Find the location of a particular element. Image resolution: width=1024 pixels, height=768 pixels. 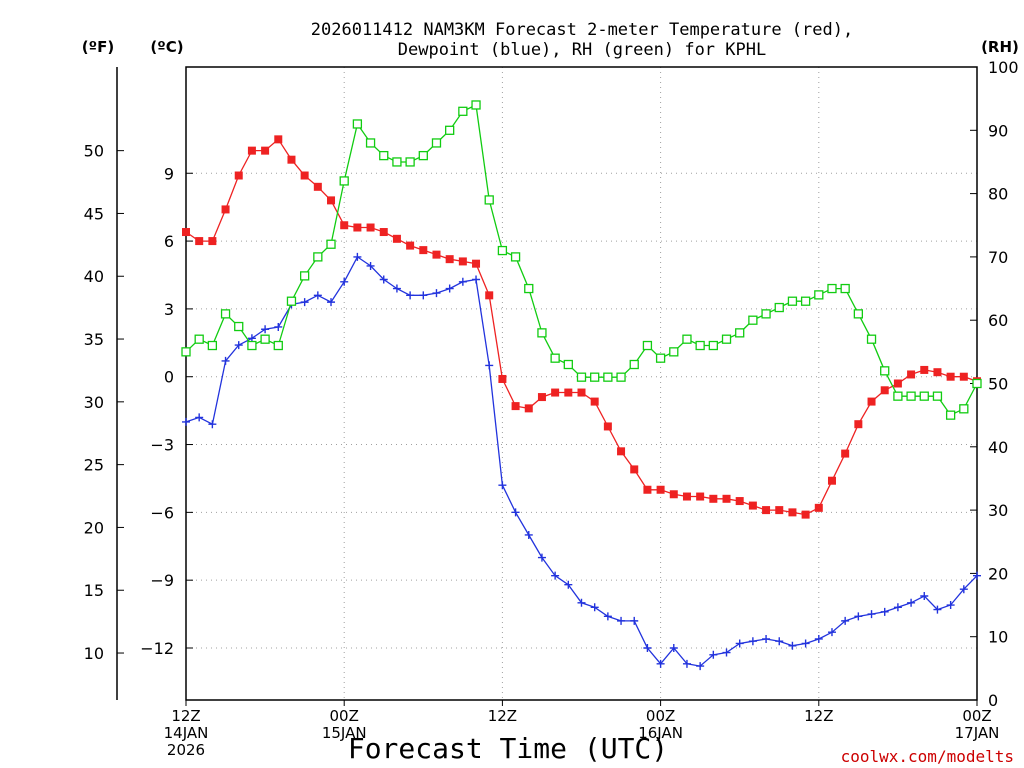

rh-tick-label: 30 is located at coordinates (998, 510).